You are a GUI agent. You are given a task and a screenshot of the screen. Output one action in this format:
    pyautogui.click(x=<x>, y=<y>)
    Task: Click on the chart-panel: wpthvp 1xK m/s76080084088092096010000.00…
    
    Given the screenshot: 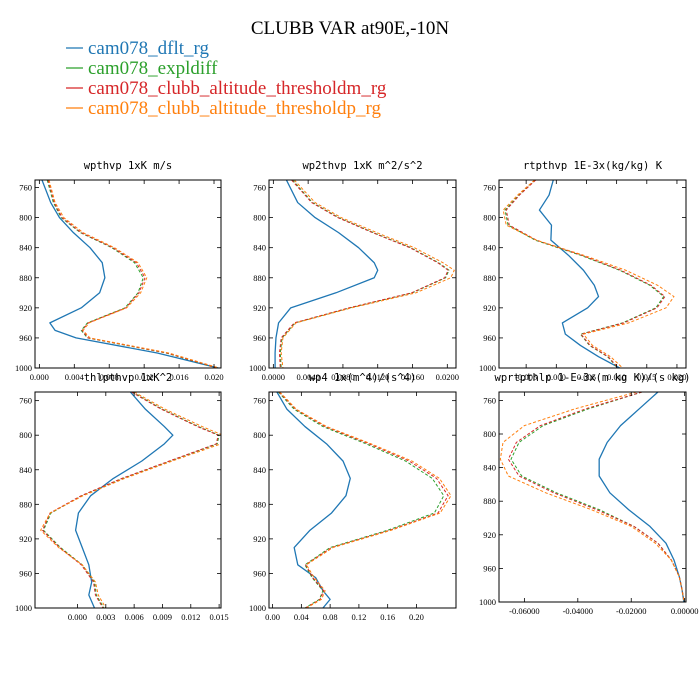 What is the action you would take?
    pyautogui.click(x=119, y=271)
    